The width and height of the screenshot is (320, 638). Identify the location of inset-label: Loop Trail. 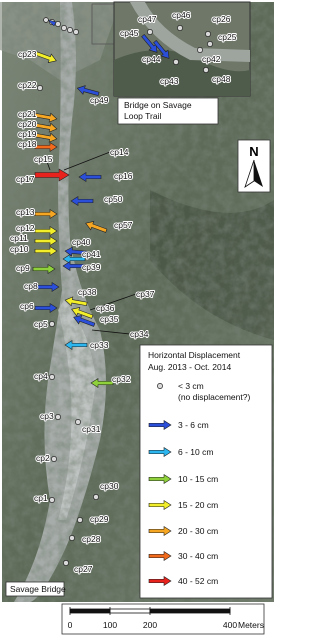
(142, 116).